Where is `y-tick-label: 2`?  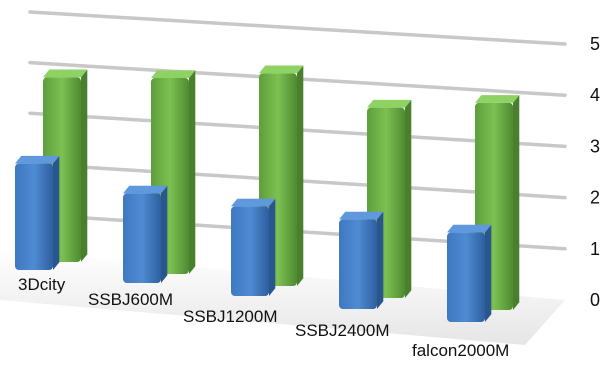
y-tick-label: 2 is located at coordinates (595, 198).